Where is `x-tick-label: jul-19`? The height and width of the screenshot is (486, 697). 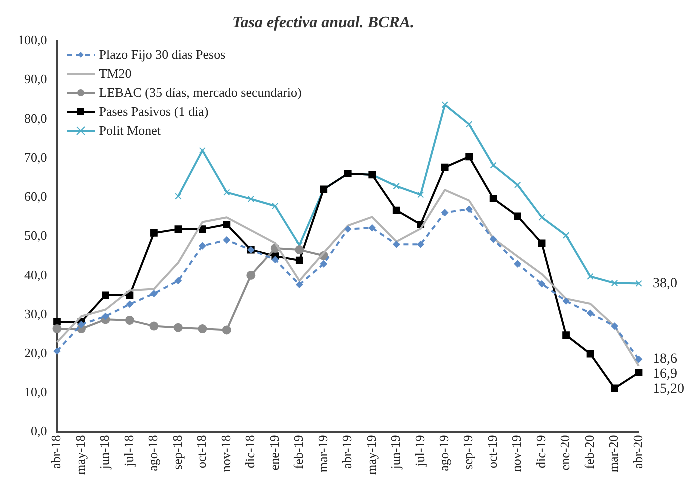
x-tick-label: jul-19 is located at coordinates (420, 451).